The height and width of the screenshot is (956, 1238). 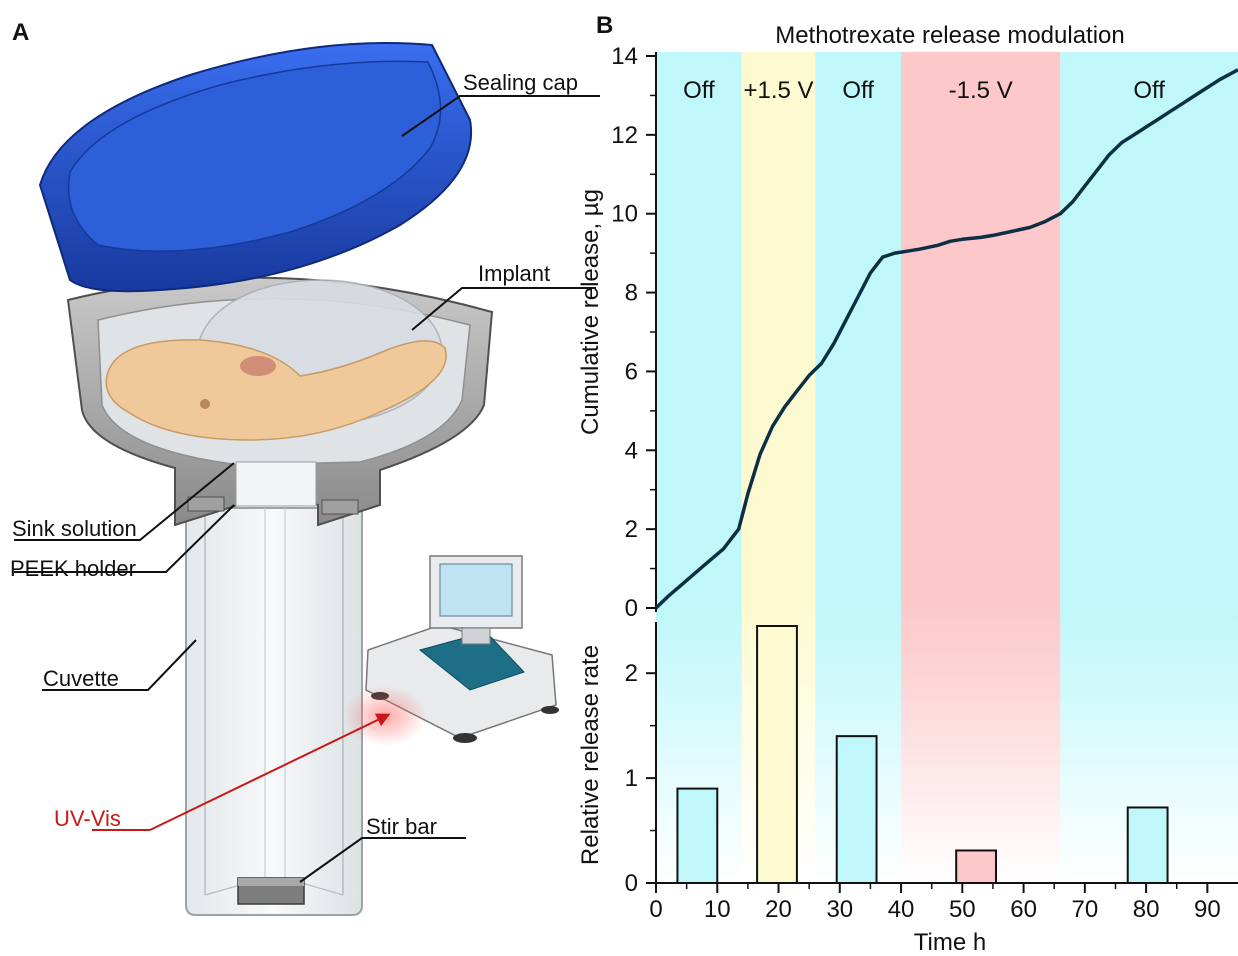 I want to click on phase-label-0: Off, so click(x=699, y=90).